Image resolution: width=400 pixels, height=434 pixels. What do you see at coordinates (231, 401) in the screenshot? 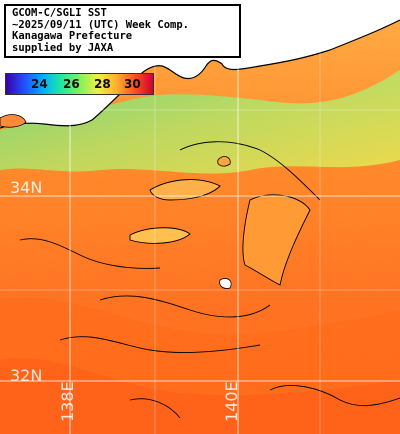
I see `lon-label-140e: 140E` at bounding box center [231, 401].